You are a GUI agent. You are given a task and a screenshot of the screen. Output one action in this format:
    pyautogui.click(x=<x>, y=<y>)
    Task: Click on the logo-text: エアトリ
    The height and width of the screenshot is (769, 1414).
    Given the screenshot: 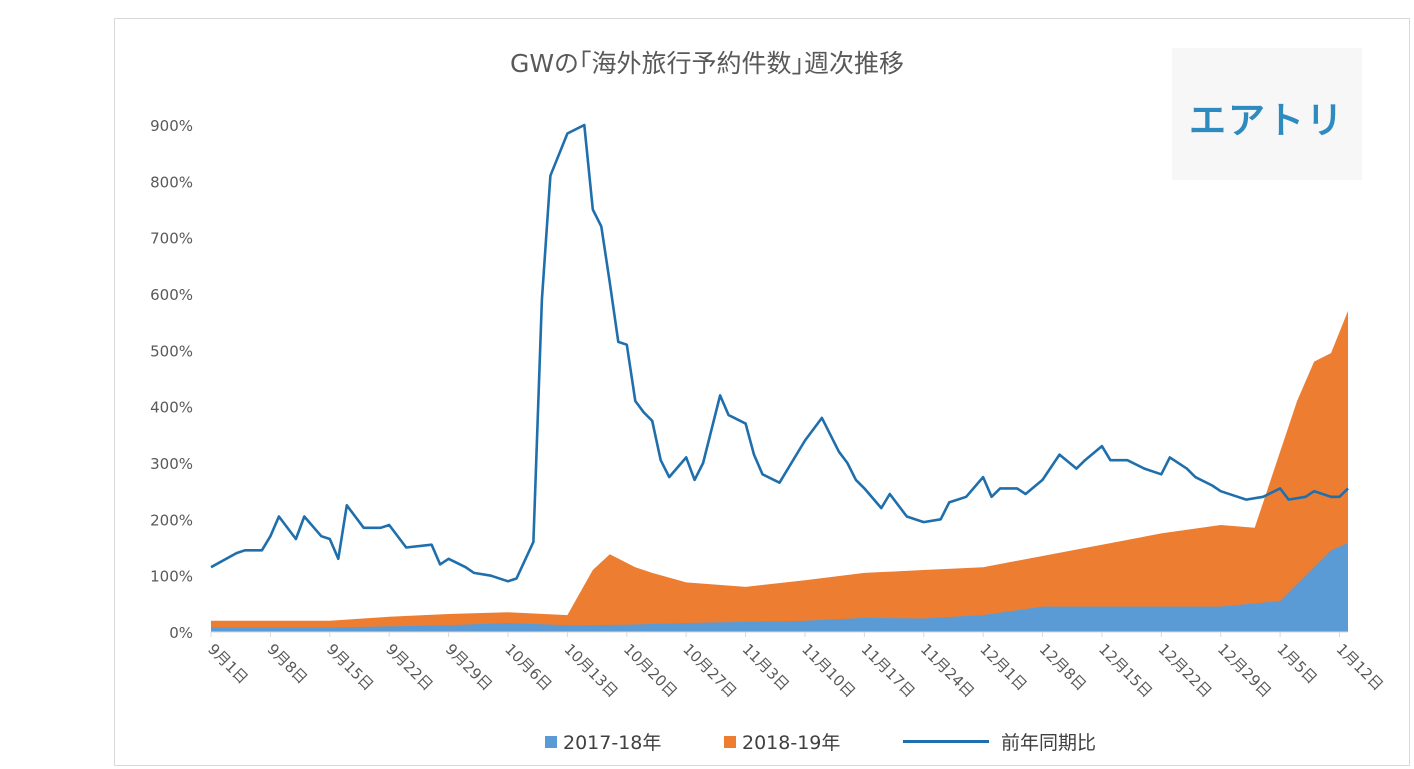 What is the action you would take?
    pyautogui.click(x=1267, y=120)
    